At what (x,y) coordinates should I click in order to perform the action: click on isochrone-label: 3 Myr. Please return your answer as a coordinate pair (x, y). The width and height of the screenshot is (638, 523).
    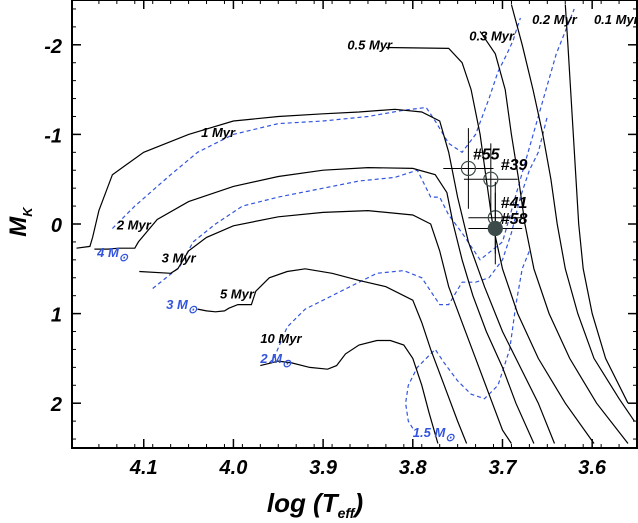
    Looking at the image, I should click on (179, 258).